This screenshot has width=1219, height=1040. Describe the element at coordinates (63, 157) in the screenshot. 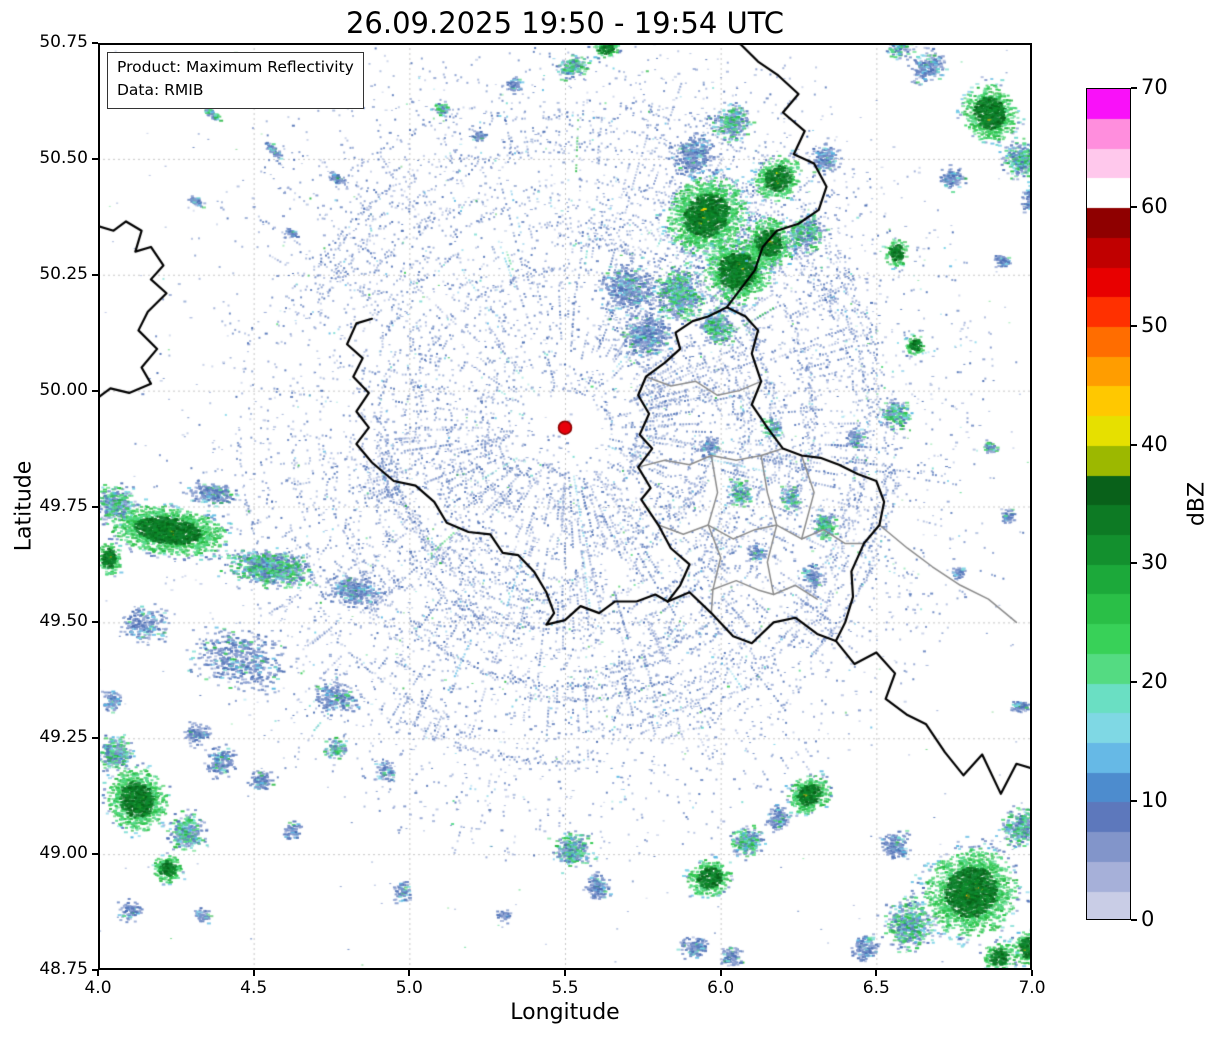

I see `y-tick-label: 50.50` at that location.